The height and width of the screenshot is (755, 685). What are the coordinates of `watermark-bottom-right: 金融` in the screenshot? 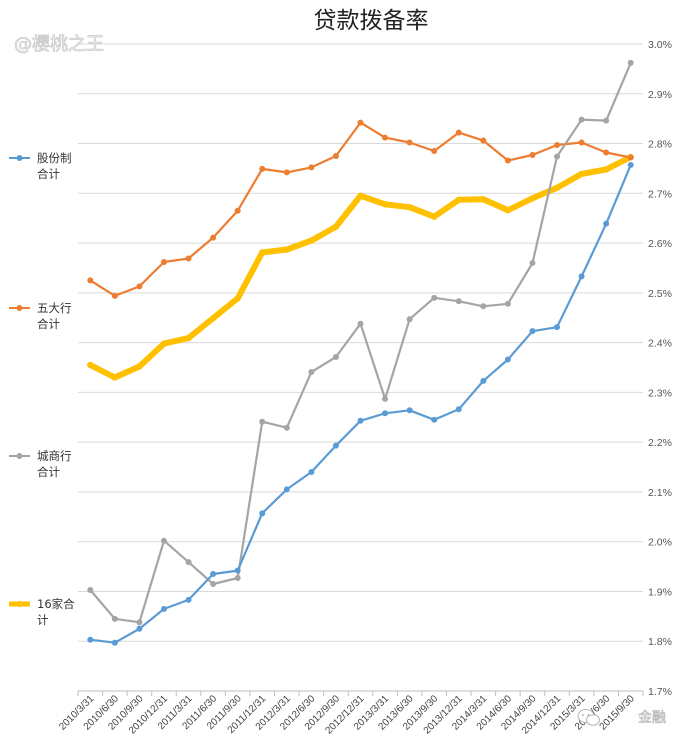 It's located at (621, 717).